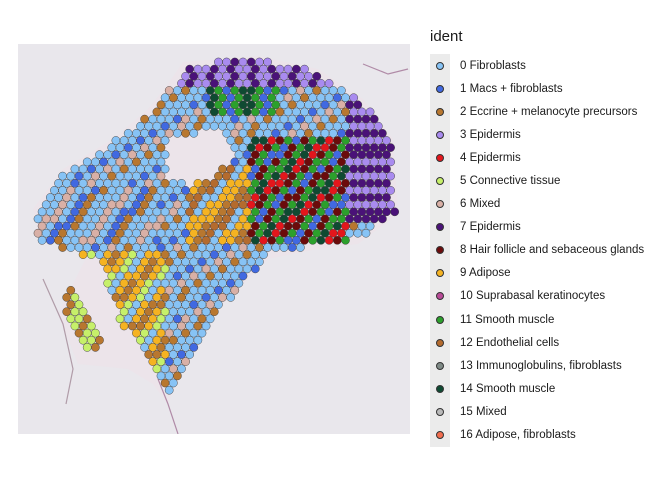  What do you see at coordinates (537, 296) in the screenshot?
I see `legend-item: 10 Suprabasal keratinocytes` at bounding box center [537, 296].